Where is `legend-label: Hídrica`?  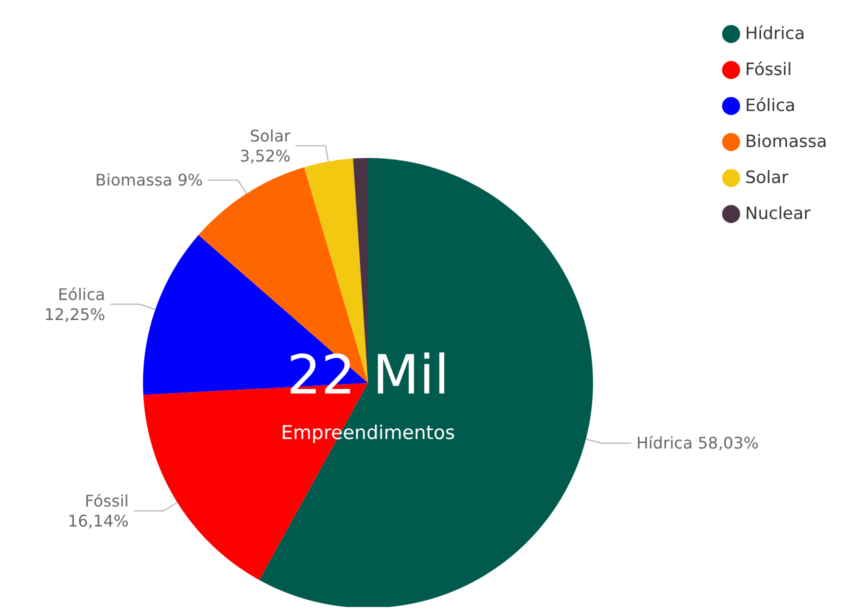
legend-label: Hídrica is located at coordinates (775, 34).